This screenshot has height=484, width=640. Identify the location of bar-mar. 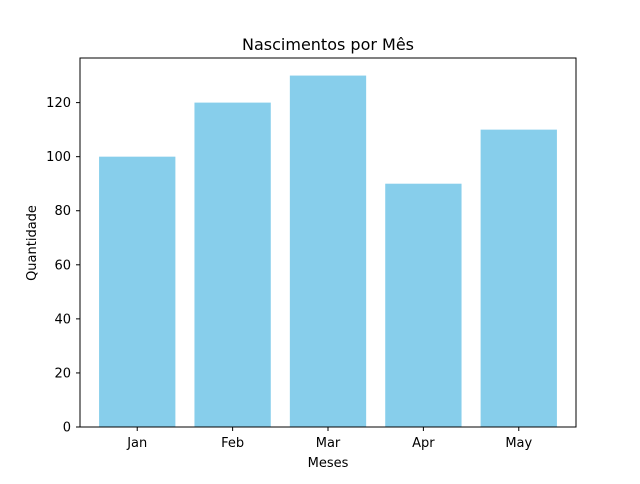
(328, 251).